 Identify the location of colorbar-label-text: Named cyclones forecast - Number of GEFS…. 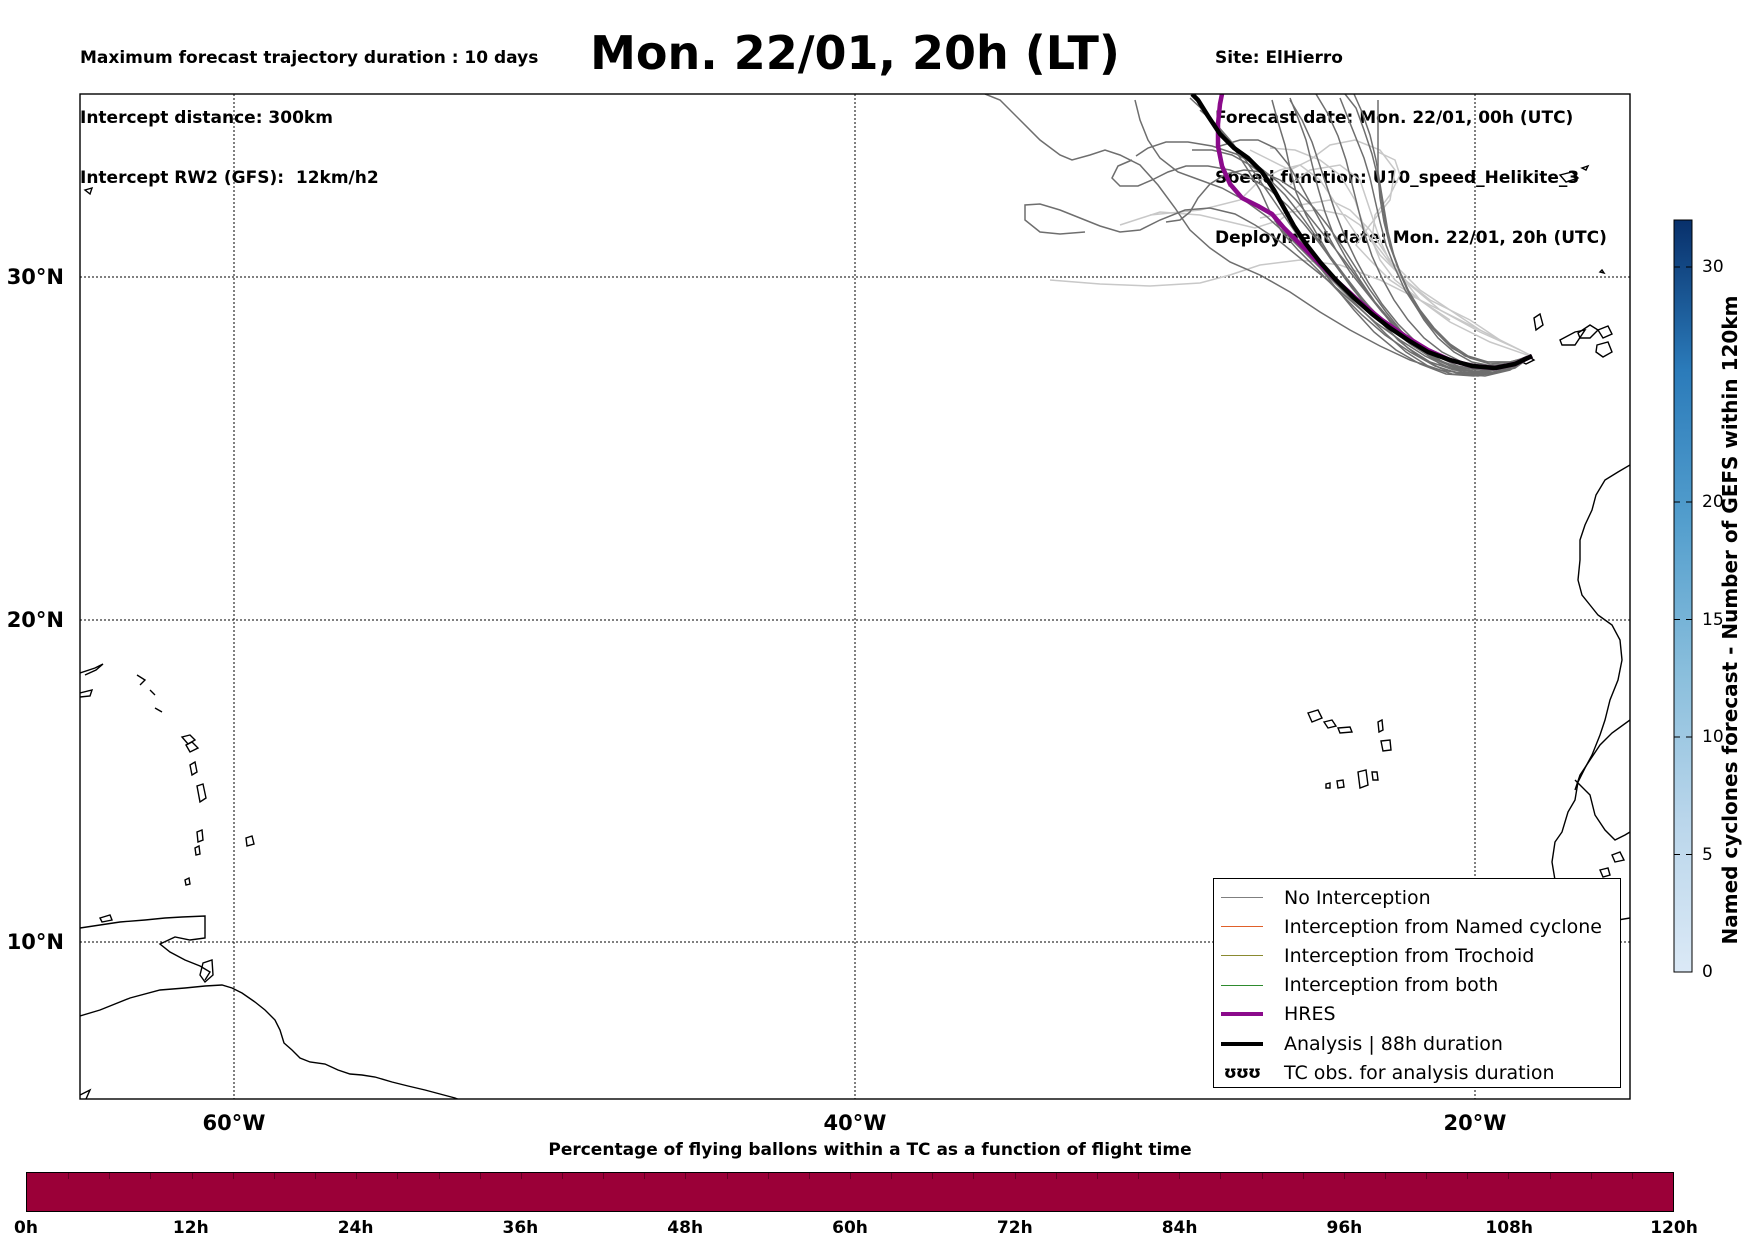
(1730, 620).